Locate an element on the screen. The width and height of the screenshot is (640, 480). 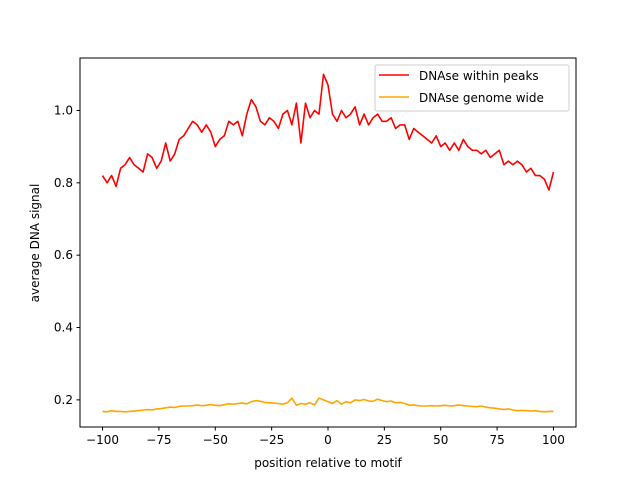
x-axis-label: position relative to motif is located at coordinates (328, 463).